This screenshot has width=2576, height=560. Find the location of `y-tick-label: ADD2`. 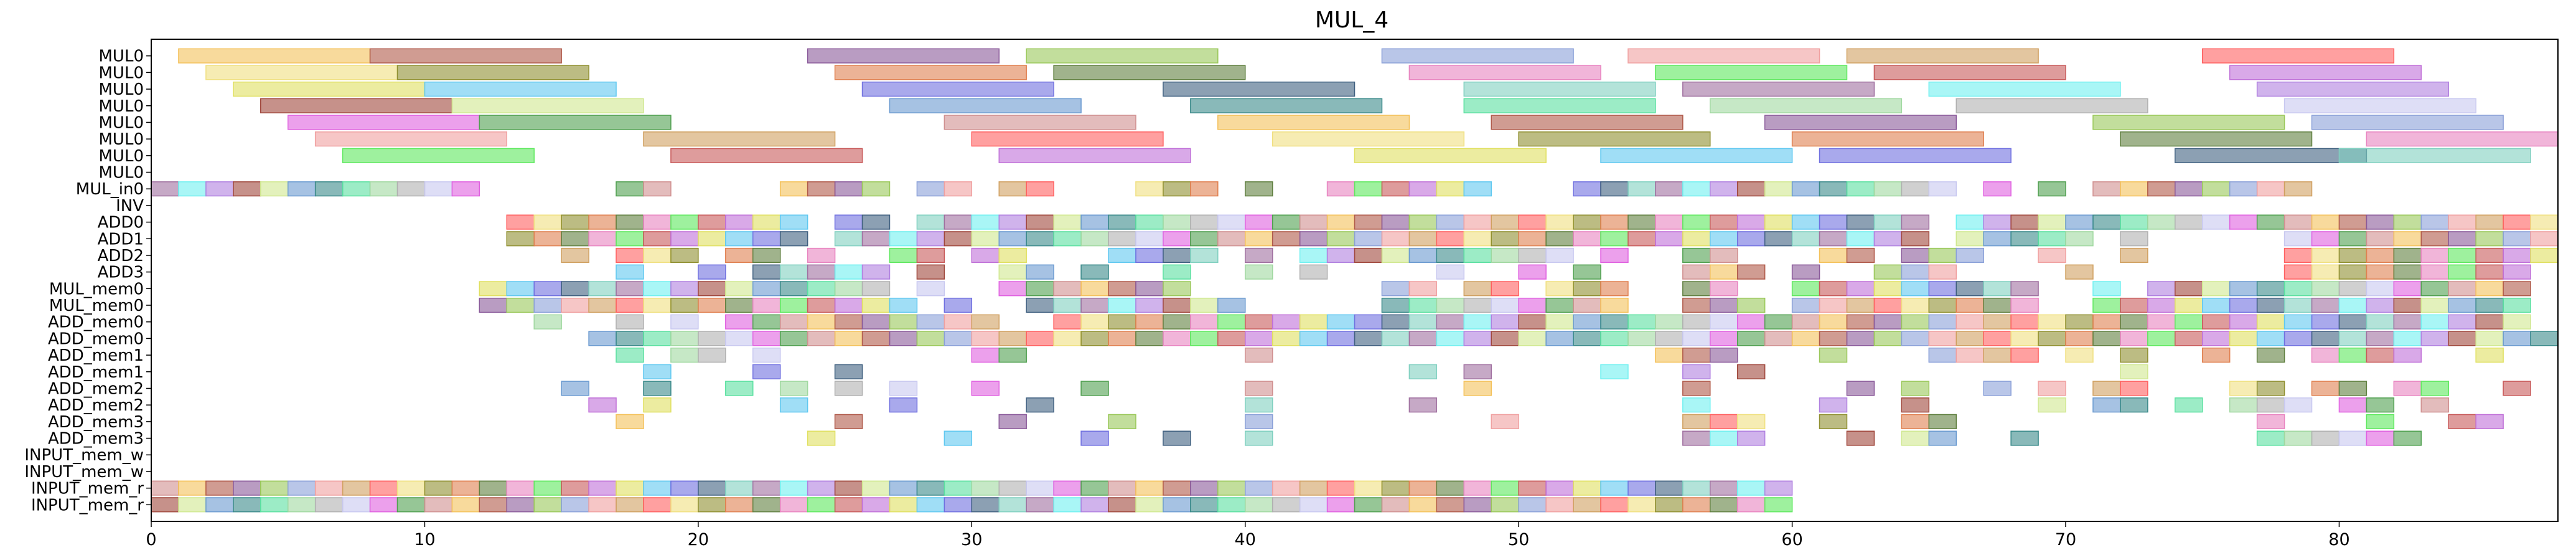

y-tick-label: ADD2 is located at coordinates (121, 256).